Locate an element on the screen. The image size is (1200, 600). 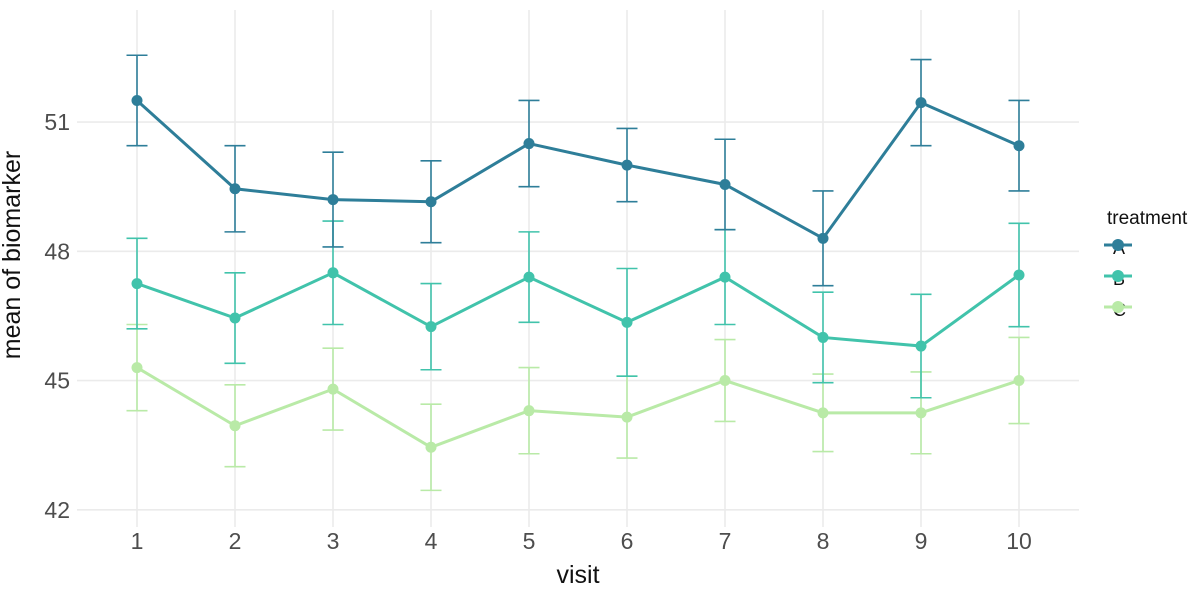
x-axis-title: visit is located at coordinates (578, 575).